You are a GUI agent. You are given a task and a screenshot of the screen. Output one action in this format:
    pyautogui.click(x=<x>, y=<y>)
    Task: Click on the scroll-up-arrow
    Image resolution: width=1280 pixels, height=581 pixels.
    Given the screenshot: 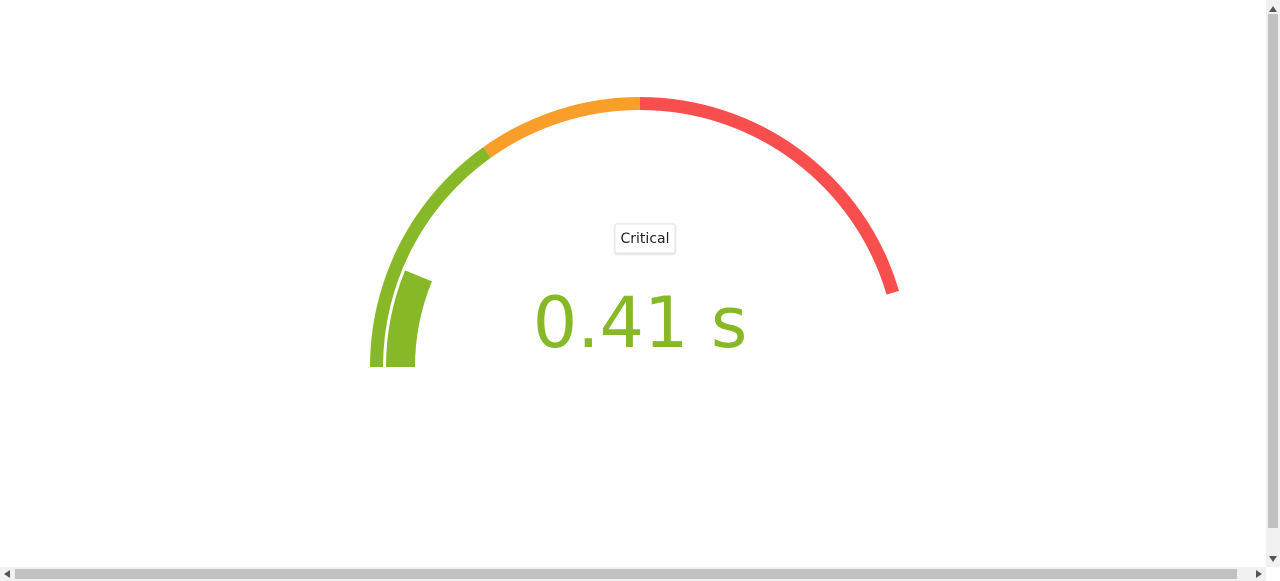 What is the action you would take?
    pyautogui.click(x=1273, y=9)
    